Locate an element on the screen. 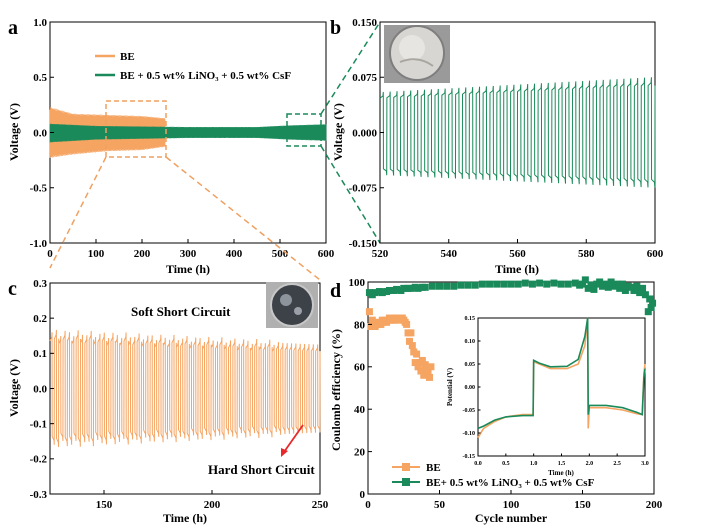  panel-a-xtick-label: 100 is located at coordinates (96, 254).